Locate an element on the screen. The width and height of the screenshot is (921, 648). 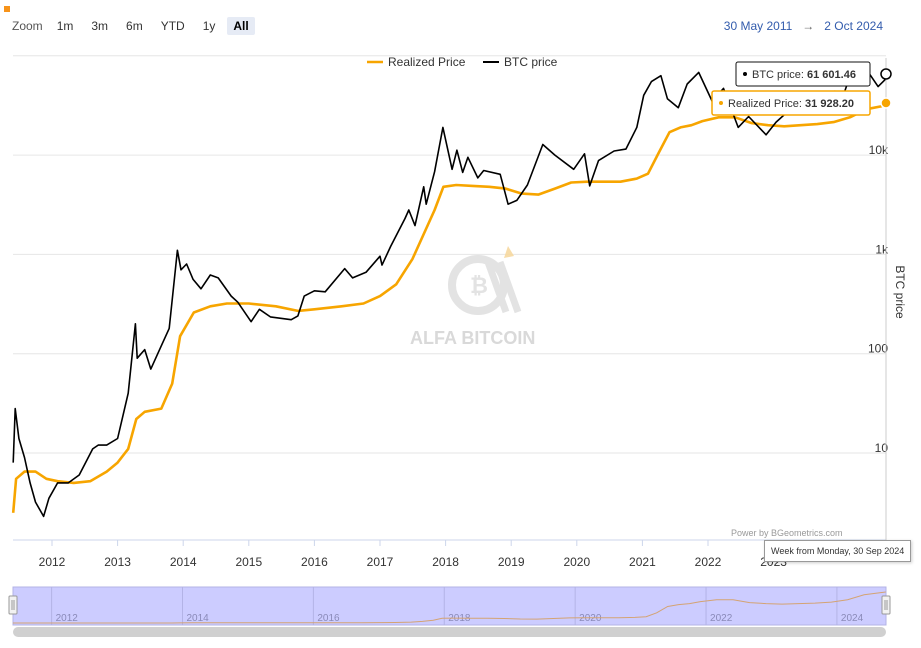
legend-item-realized-price: Realized Price is located at coordinates (416, 62).